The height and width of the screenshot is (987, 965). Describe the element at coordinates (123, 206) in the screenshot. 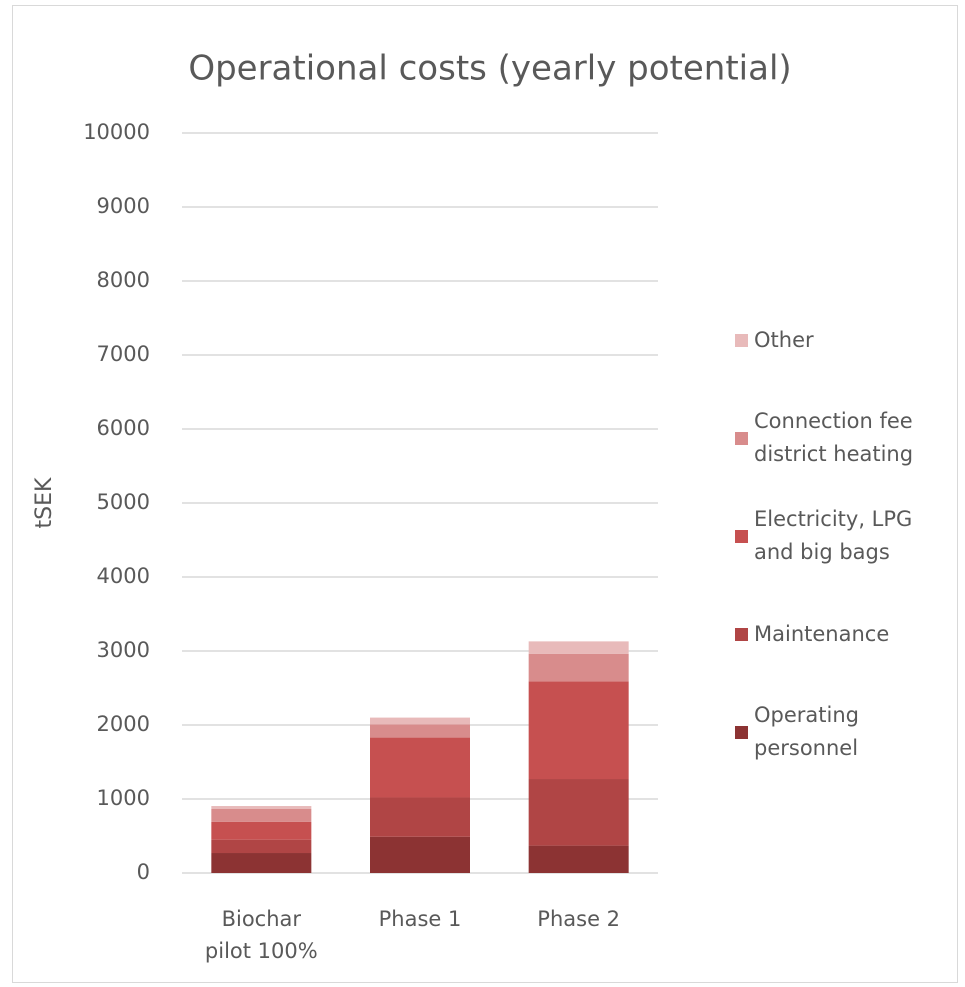

I see `y-tick-label: 9000` at that location.